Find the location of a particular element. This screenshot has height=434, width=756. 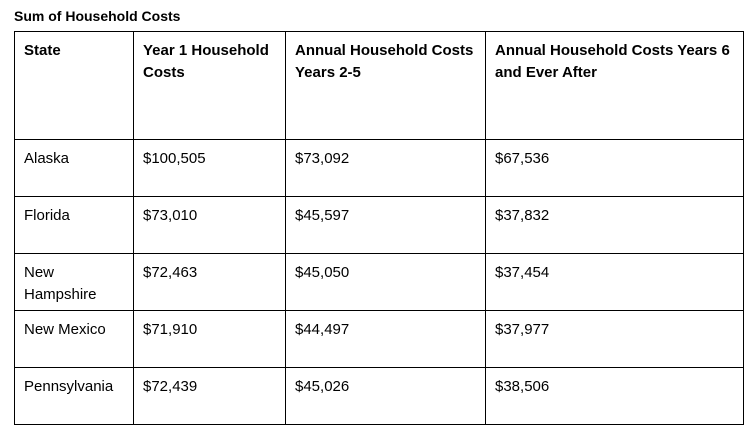

year1-cost-cell: $71,910 is located at coordinates (209, 339).